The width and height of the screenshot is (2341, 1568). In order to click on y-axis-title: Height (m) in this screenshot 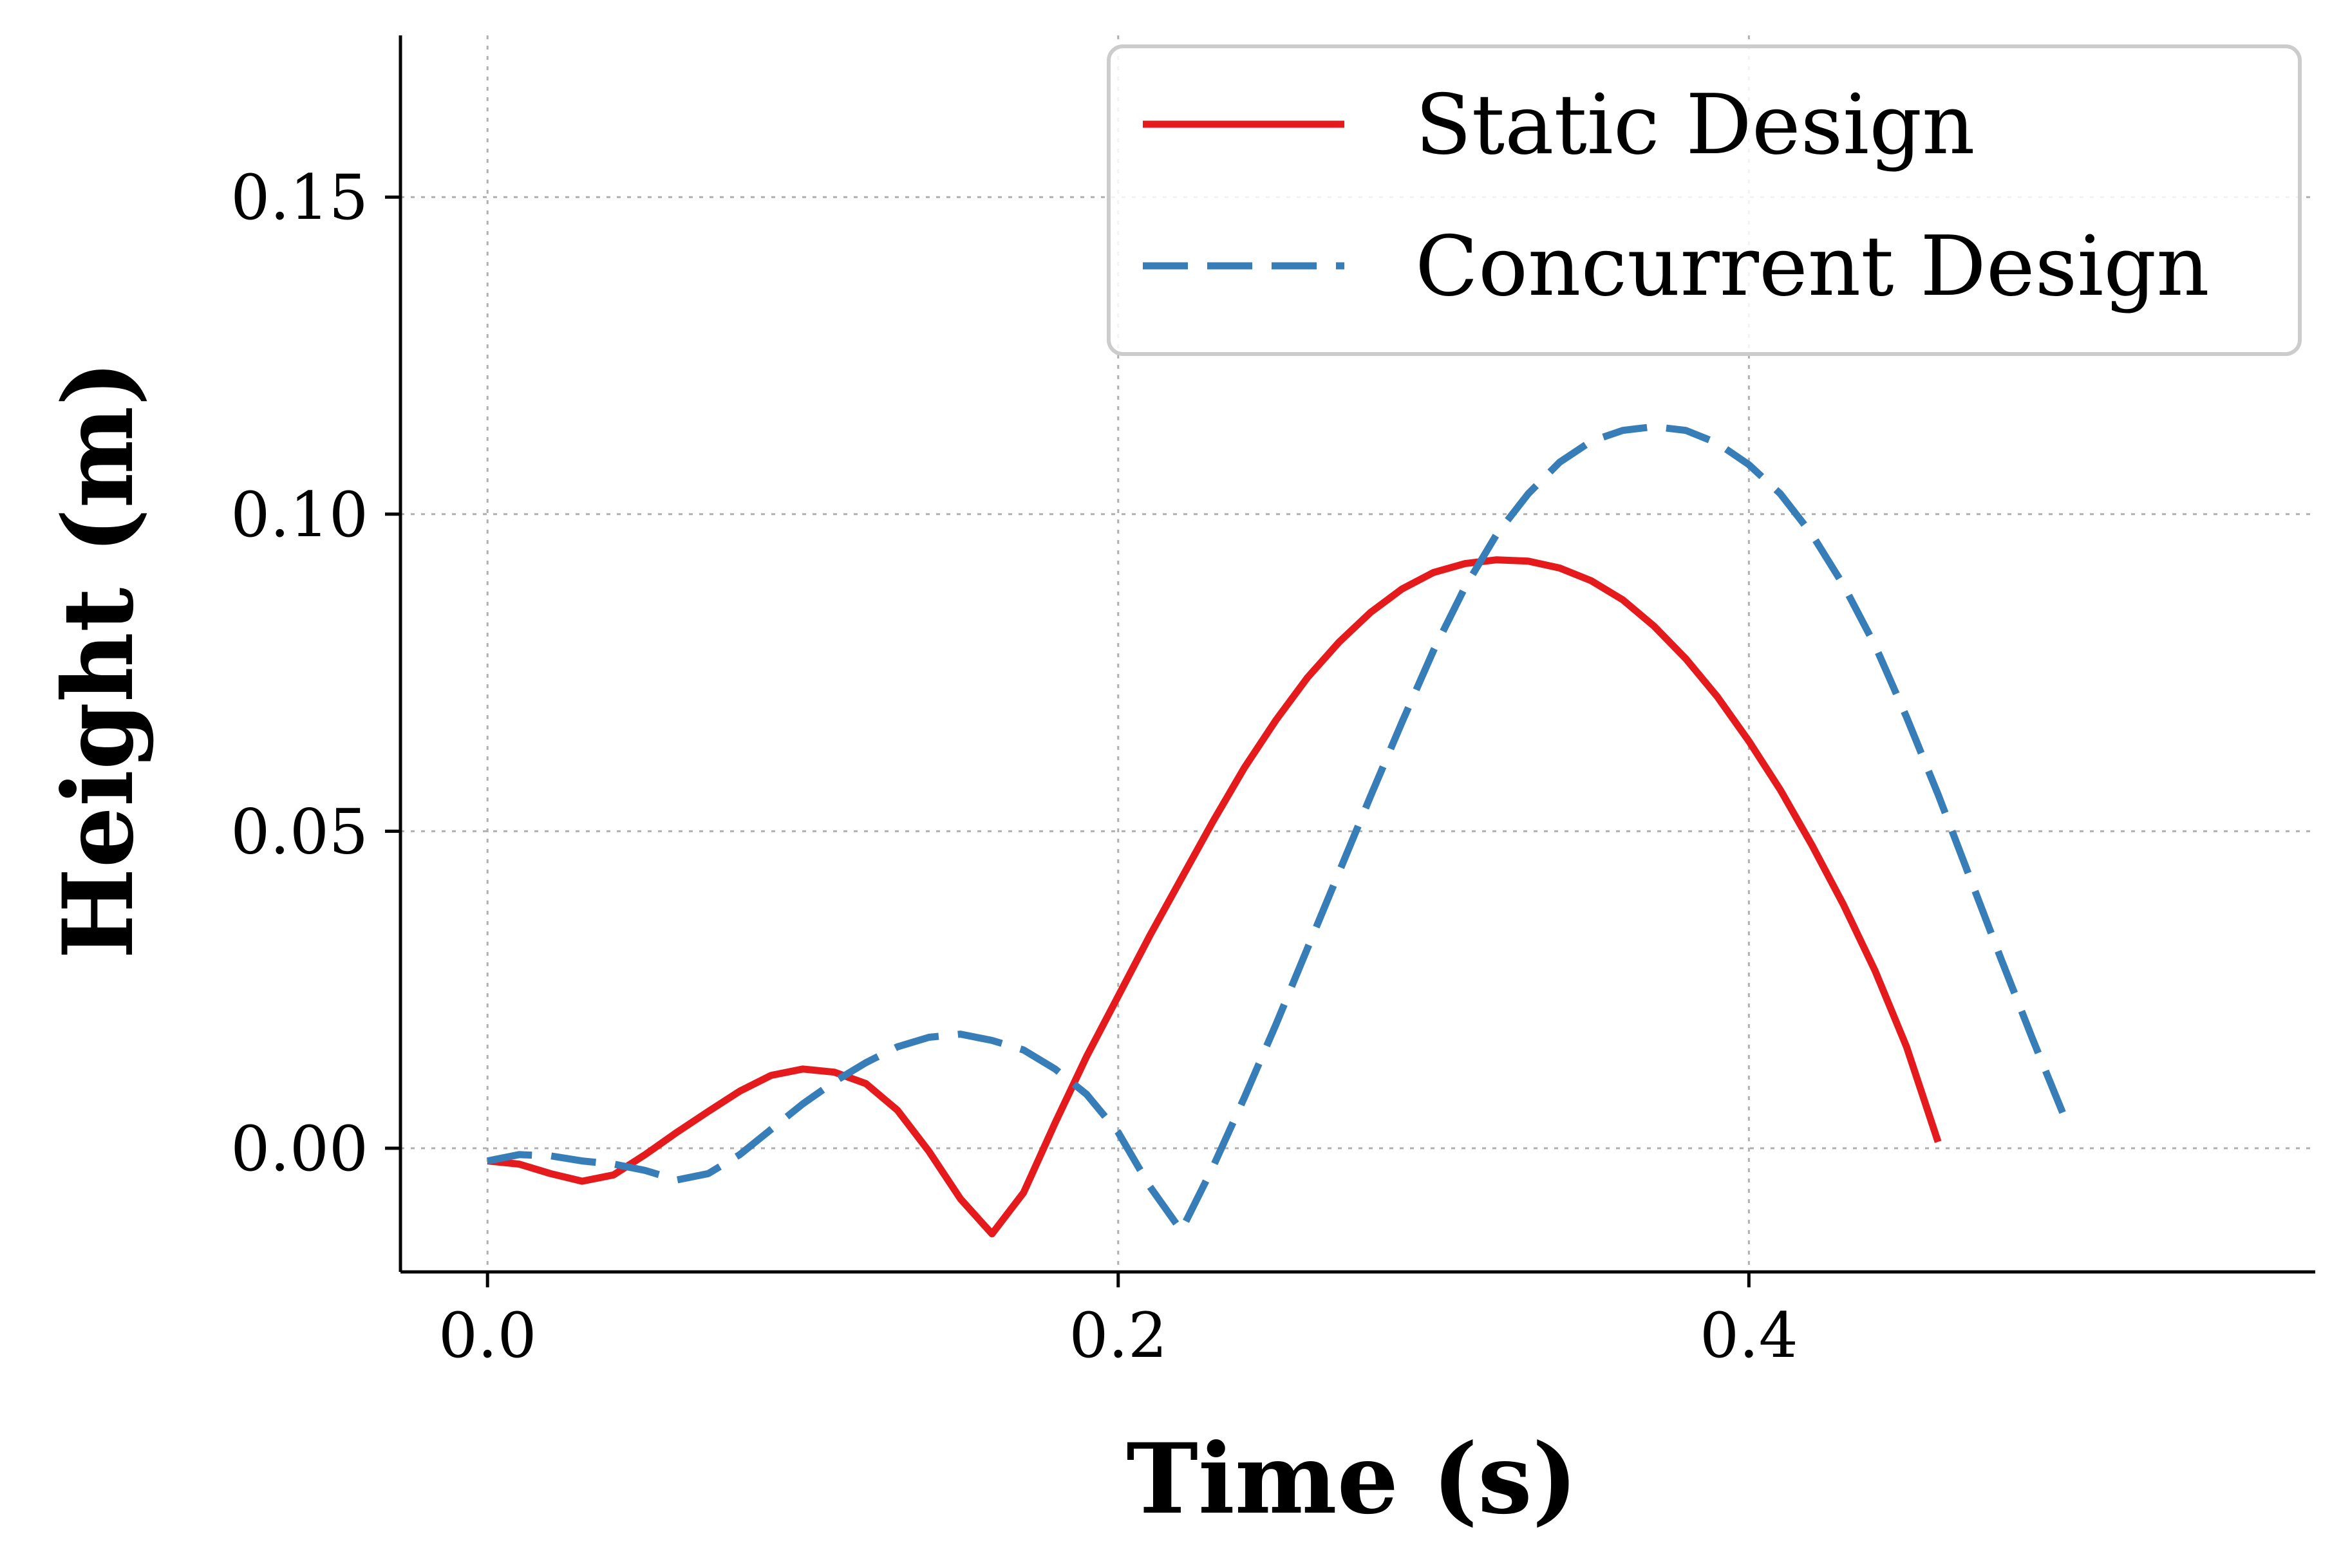, I will do `click(98, 659)`.